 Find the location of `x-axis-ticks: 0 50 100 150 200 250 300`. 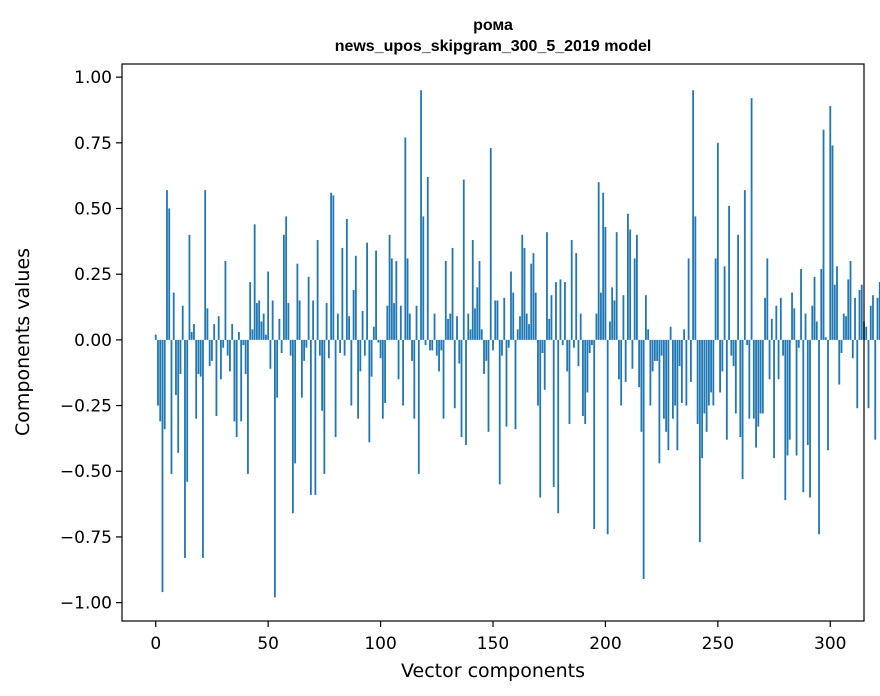

x-axis-ticks: 0 50 100 150 200 250 300 is located at coordinates (498, 637).